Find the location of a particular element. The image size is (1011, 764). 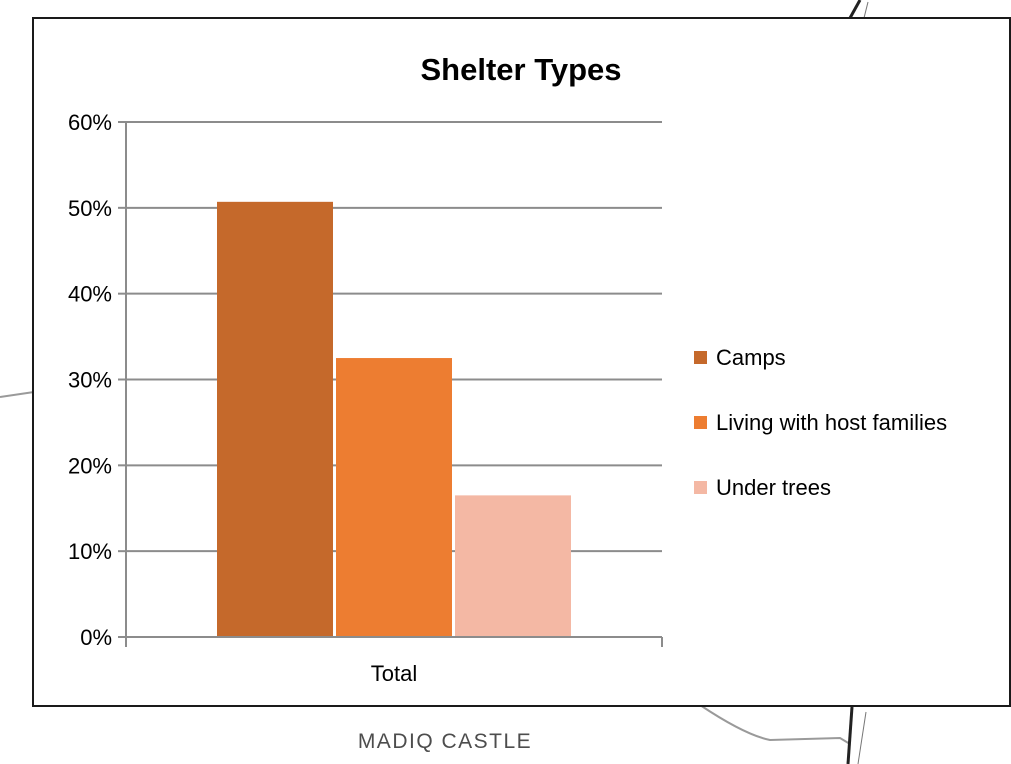

y-axis-ticks: 0% 10% 20% 30% 40% 50% 60% is located at coordinates (97, 380).